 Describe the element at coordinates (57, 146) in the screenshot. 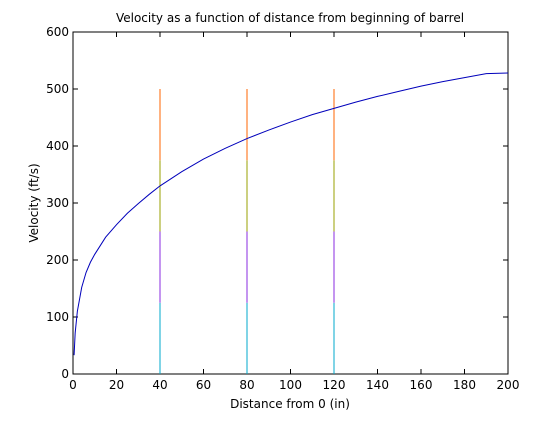

I see `y-tick-label: 400` at that location.